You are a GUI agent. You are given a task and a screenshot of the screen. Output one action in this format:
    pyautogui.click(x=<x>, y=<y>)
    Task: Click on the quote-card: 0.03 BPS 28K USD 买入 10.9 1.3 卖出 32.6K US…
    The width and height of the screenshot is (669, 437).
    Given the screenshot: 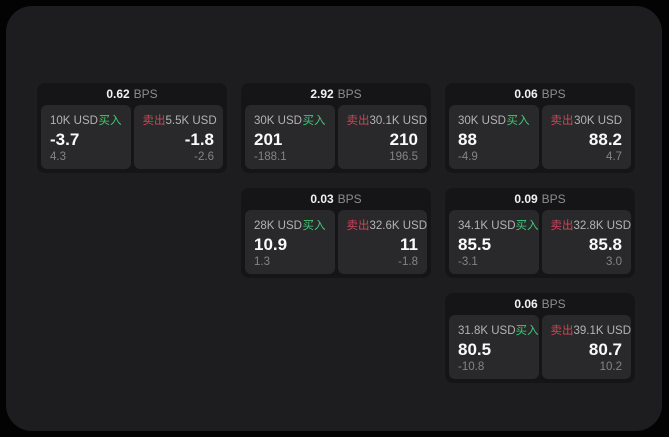 What is the action you would take?
    pyautogui.click(x=336, y=233)
    